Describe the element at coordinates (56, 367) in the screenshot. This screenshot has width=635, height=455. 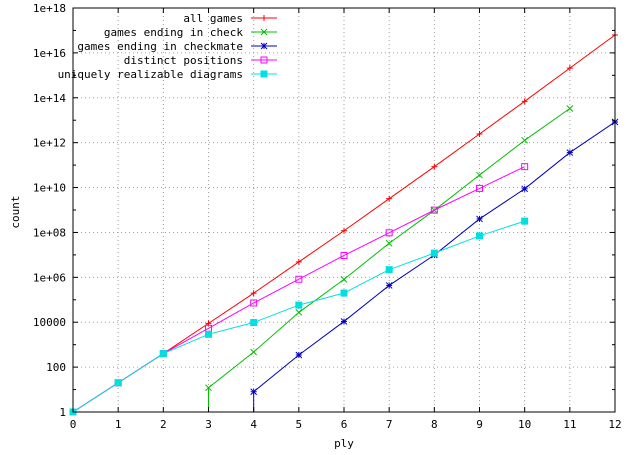
I see `y-tick-label: 100` at that location.